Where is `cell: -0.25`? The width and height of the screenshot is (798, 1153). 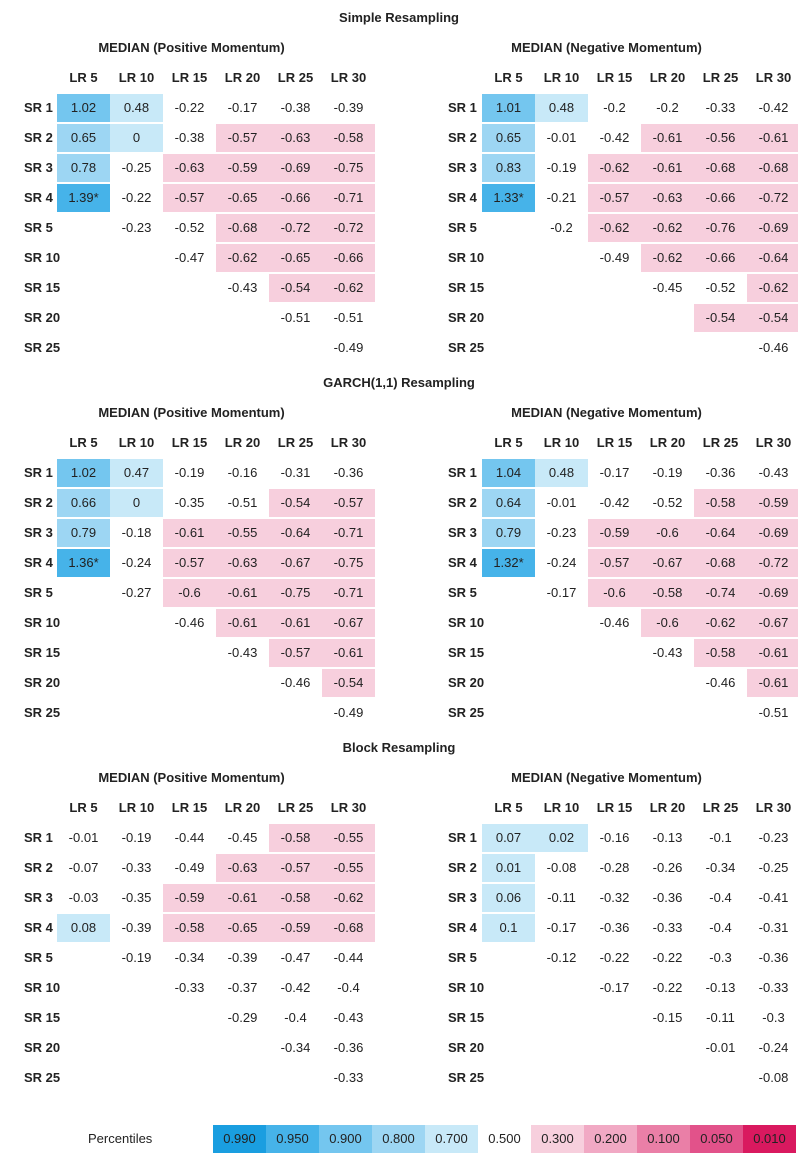
cell: -0.25 is located at coordinates (773, 867).